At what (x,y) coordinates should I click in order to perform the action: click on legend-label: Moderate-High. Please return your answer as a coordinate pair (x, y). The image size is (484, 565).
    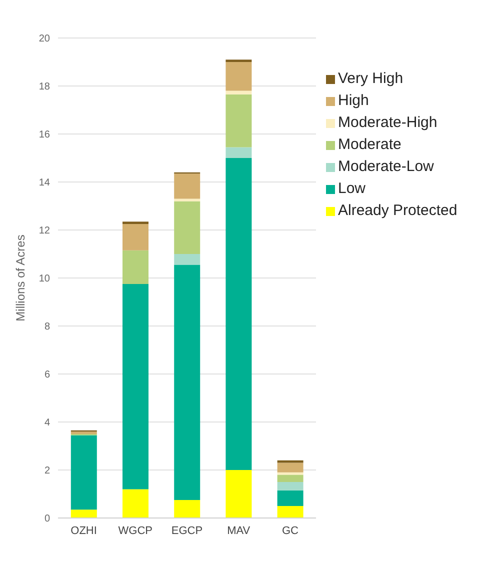
    Looking at the image, I should click on (388, 123).